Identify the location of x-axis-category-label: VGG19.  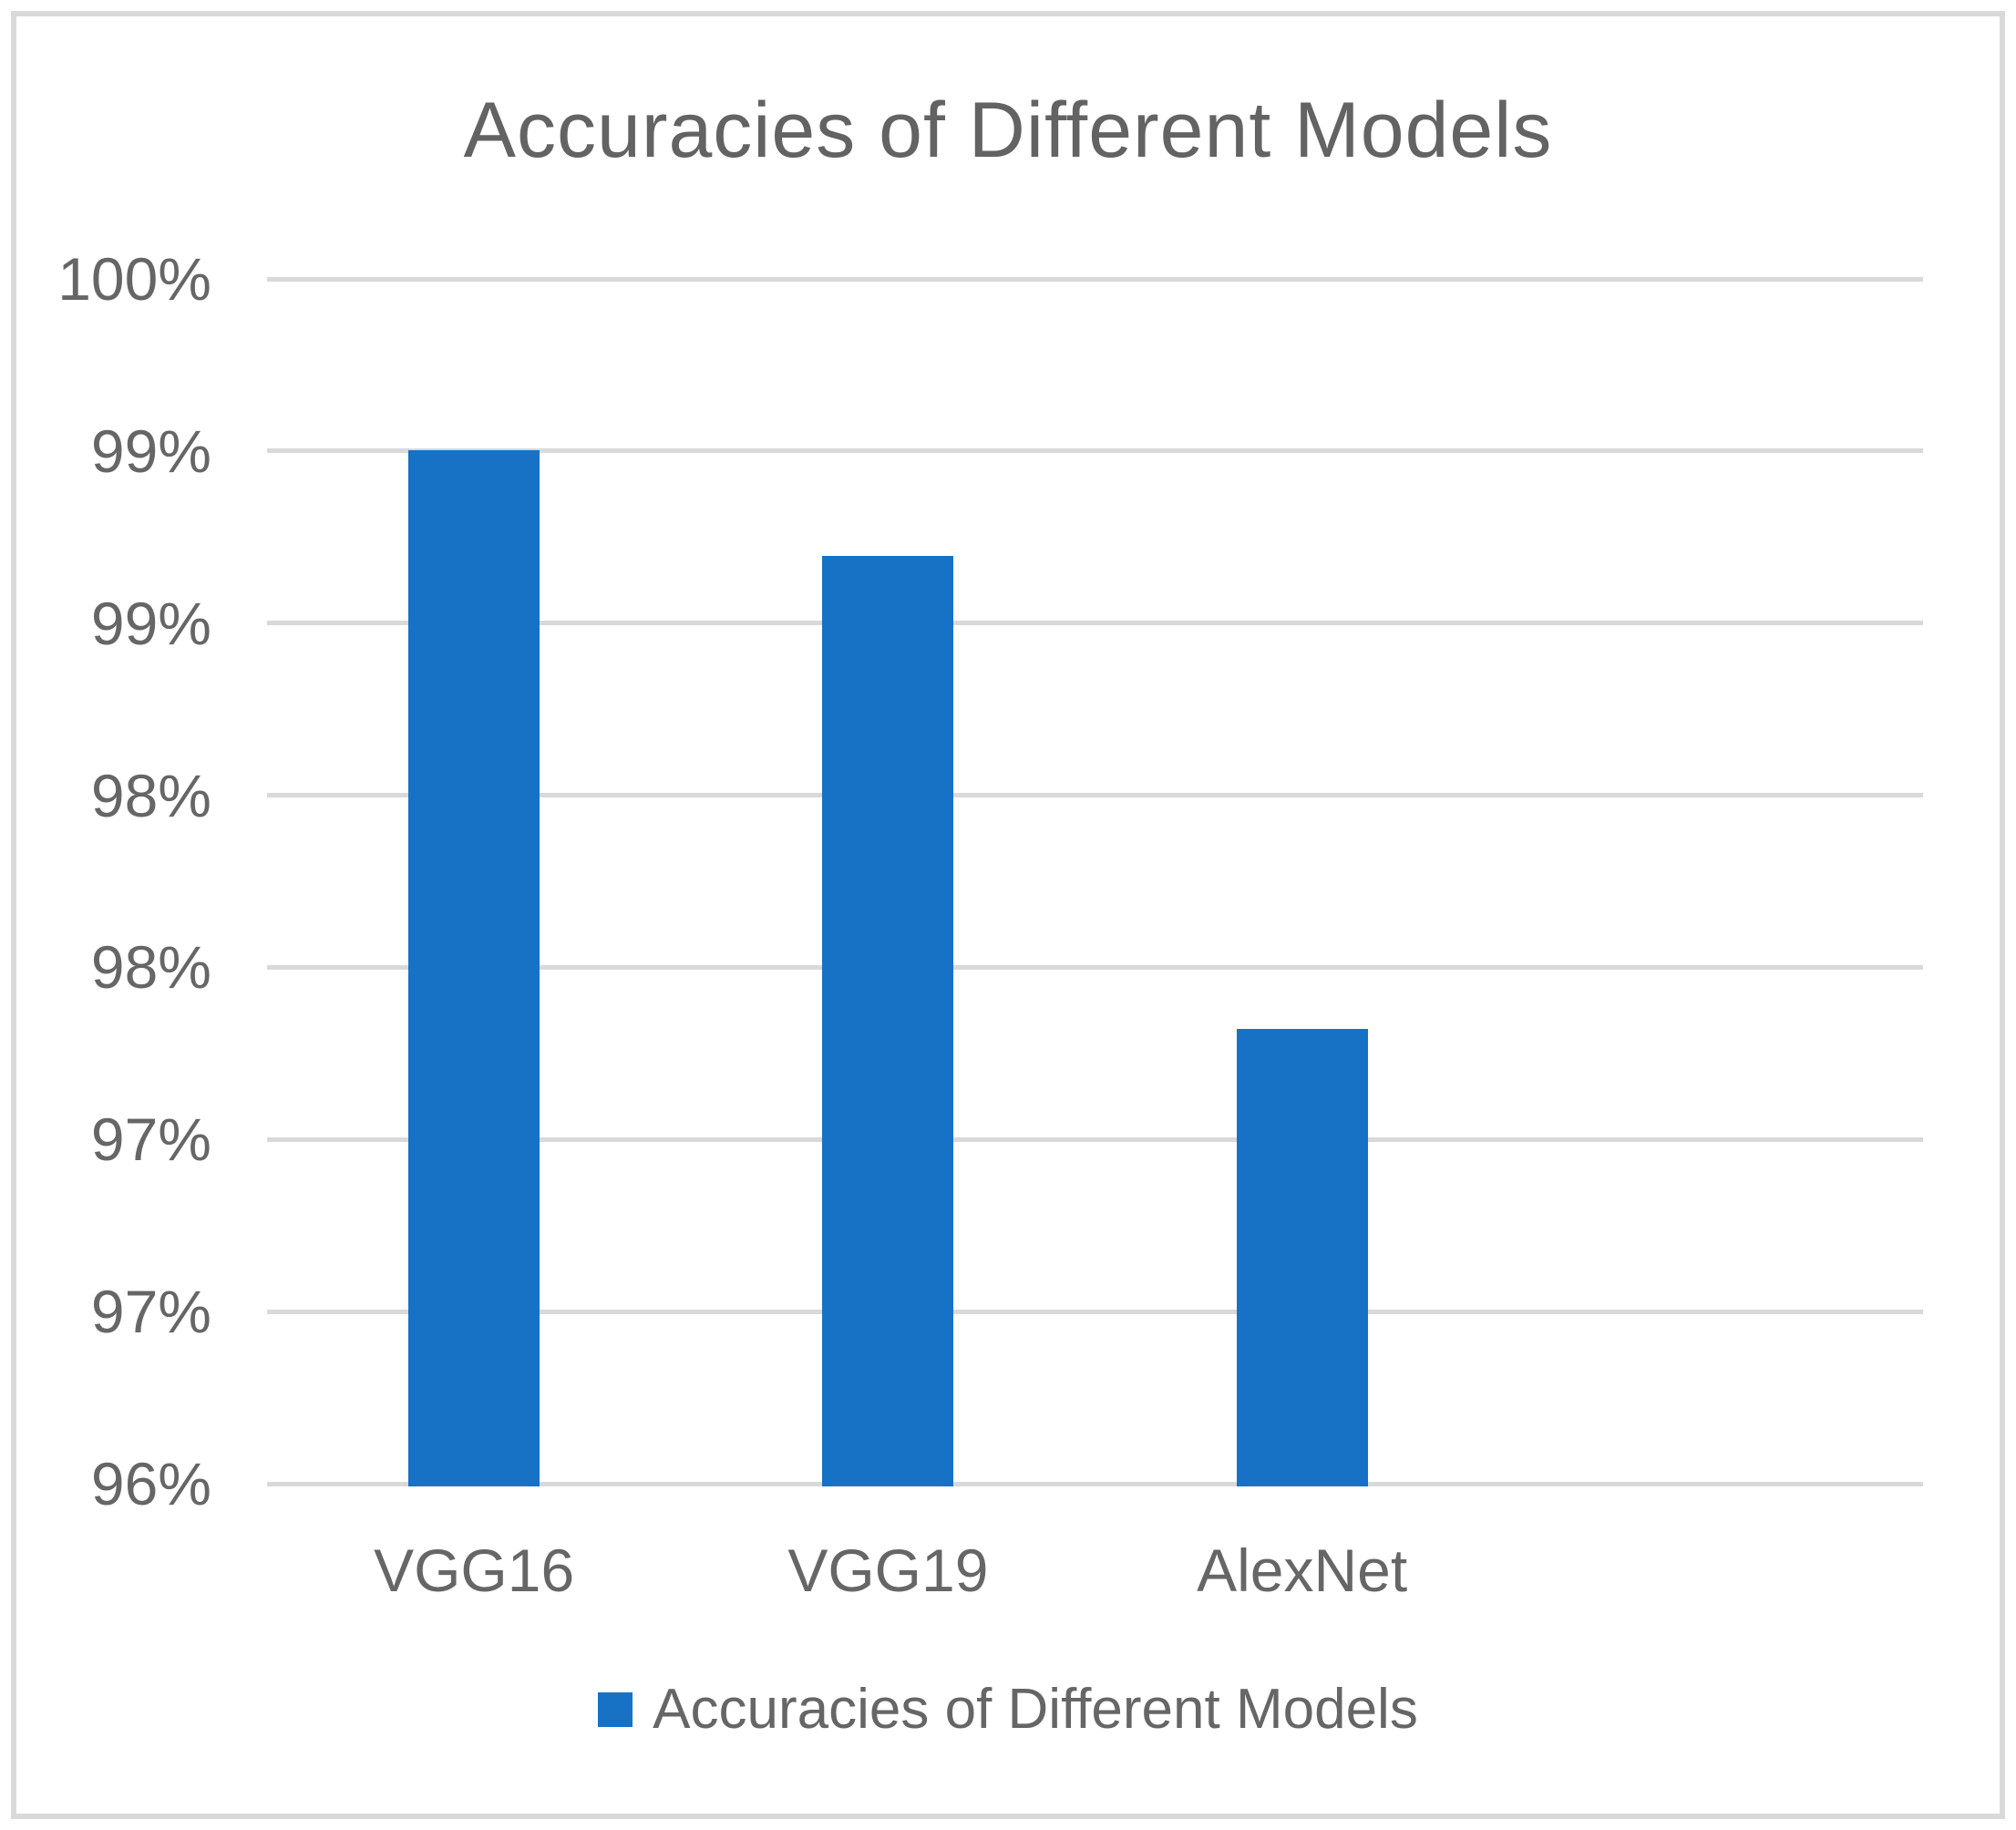
(888, 1570).